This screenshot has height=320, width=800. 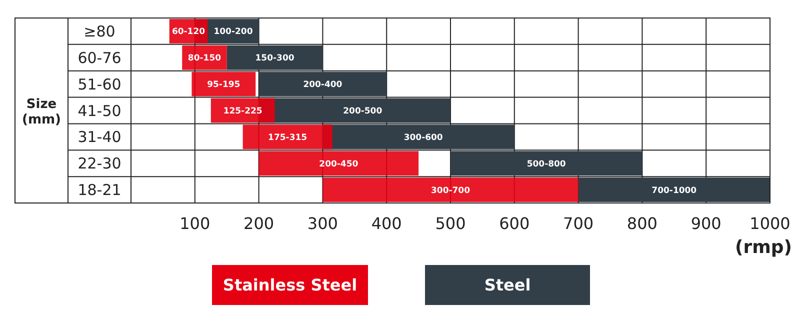 I want to click on data-label: 95-195, so click(x=223, y=85).